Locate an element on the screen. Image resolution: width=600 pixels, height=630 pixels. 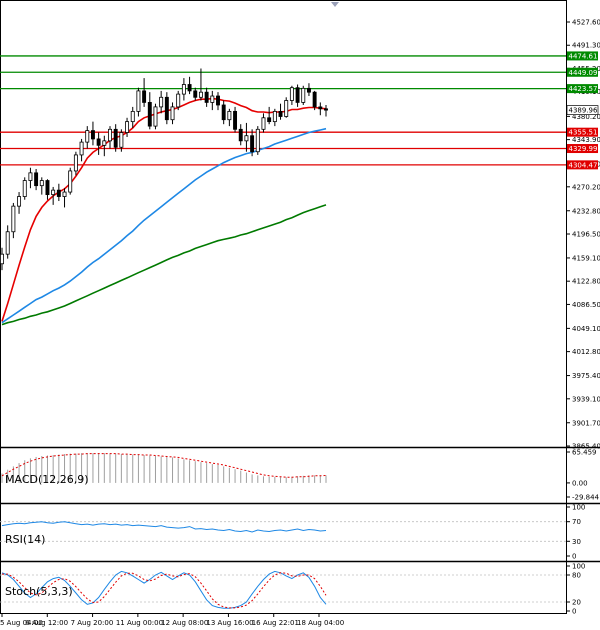
time-tick-label: 13 Aug 16:00 is located at coordinates (229, 623).